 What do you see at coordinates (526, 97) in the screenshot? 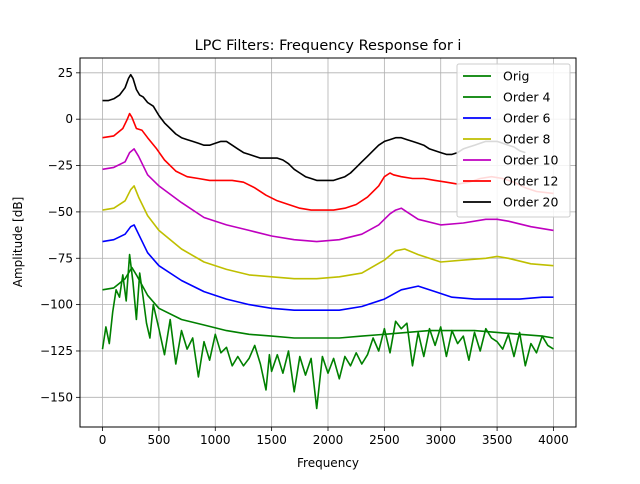
I see `legend-label-order-4: Order 4` at bounding box center [526, 97].